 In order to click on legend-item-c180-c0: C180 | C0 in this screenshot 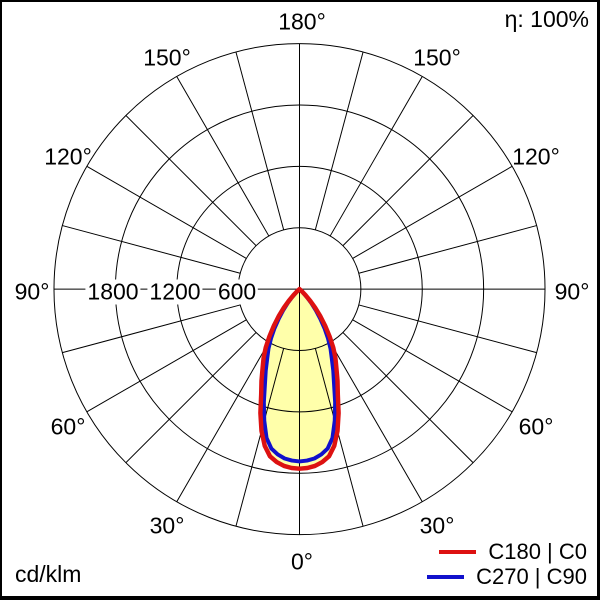, I will do `click(507, 551)`.